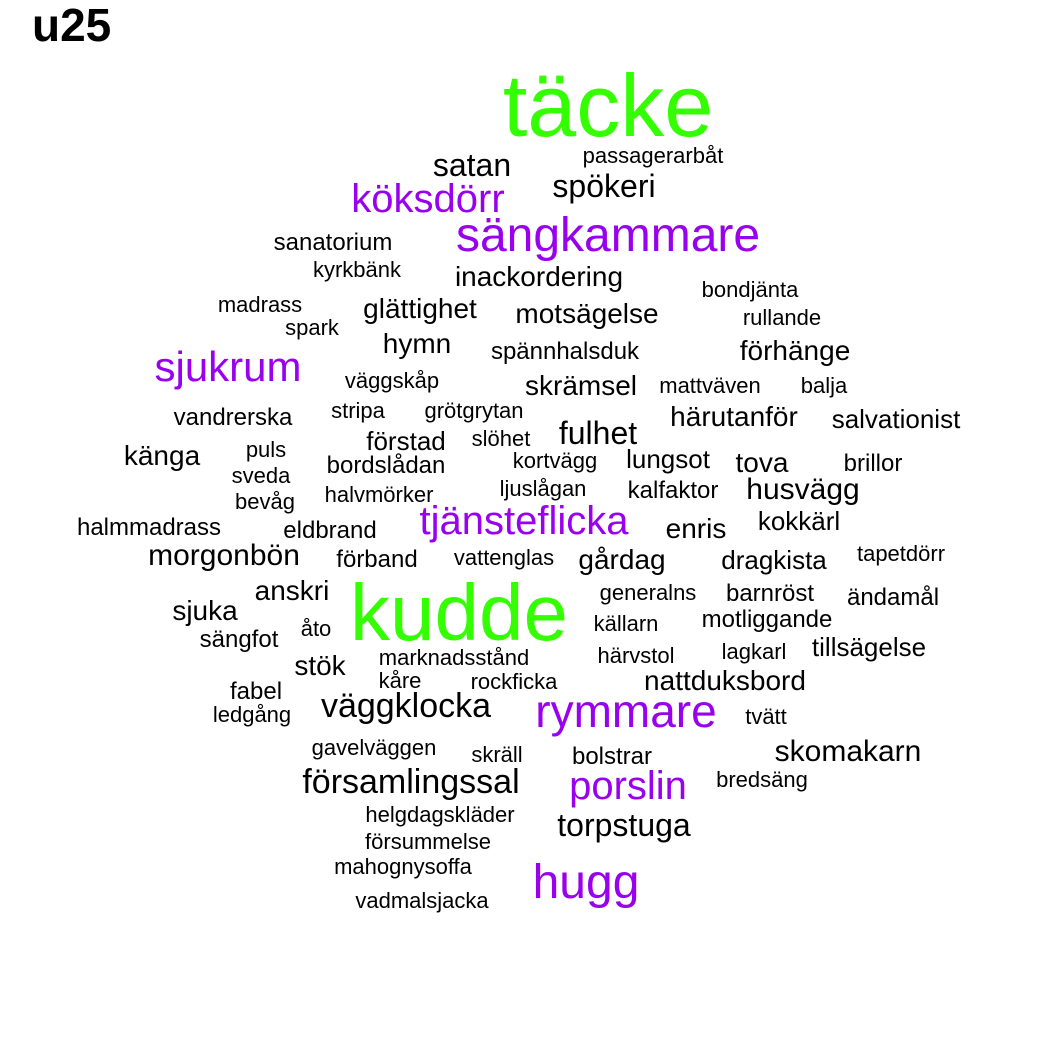 This screenshot has height=1050, width=1050. I want to click on cloud-word-eldbrand: eldbrand, so click(330, 530).